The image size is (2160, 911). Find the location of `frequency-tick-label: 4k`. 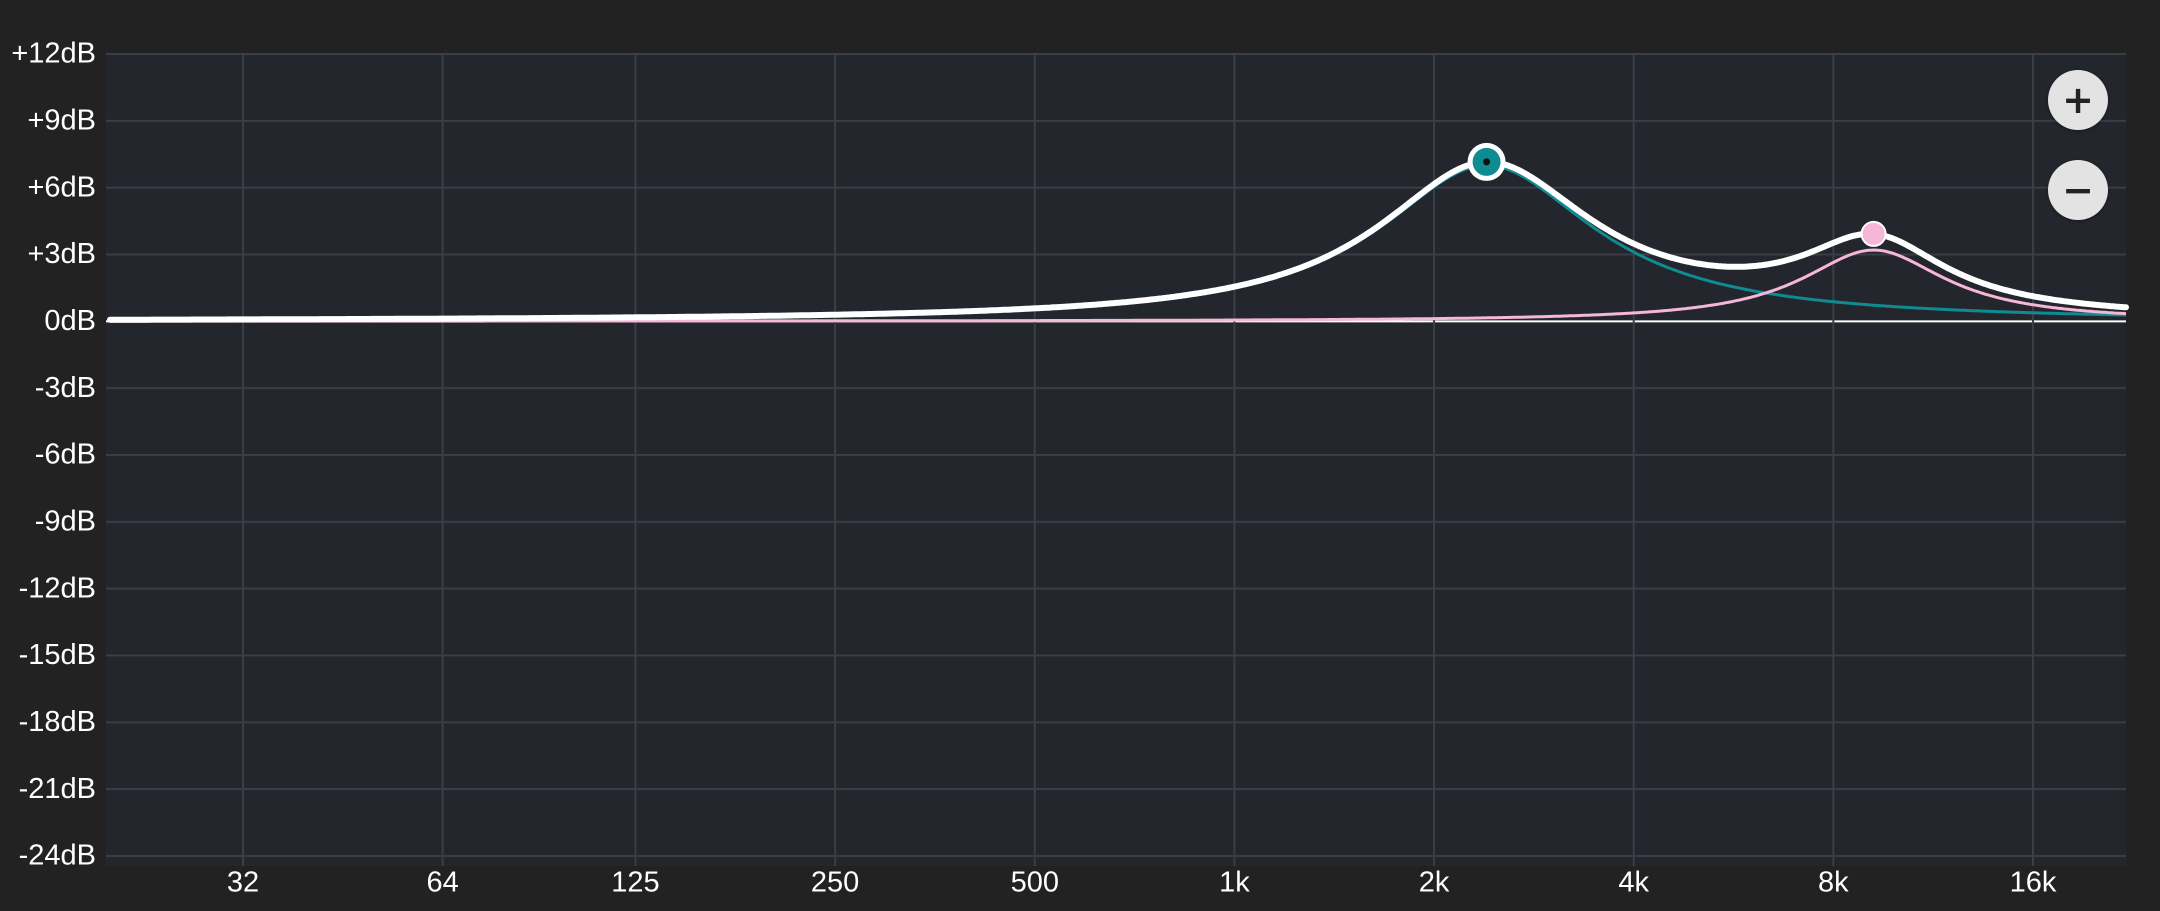

frequency-tick-label: 4k is located at coordinates (1633, 883).